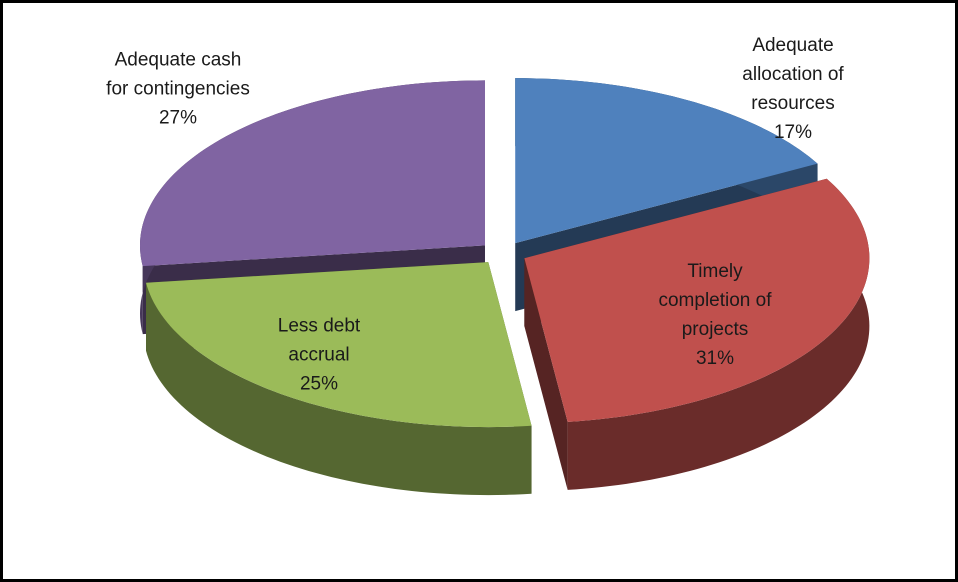  I want to click on slice-label: Timely completion of projects 31%, so click(715, 315).